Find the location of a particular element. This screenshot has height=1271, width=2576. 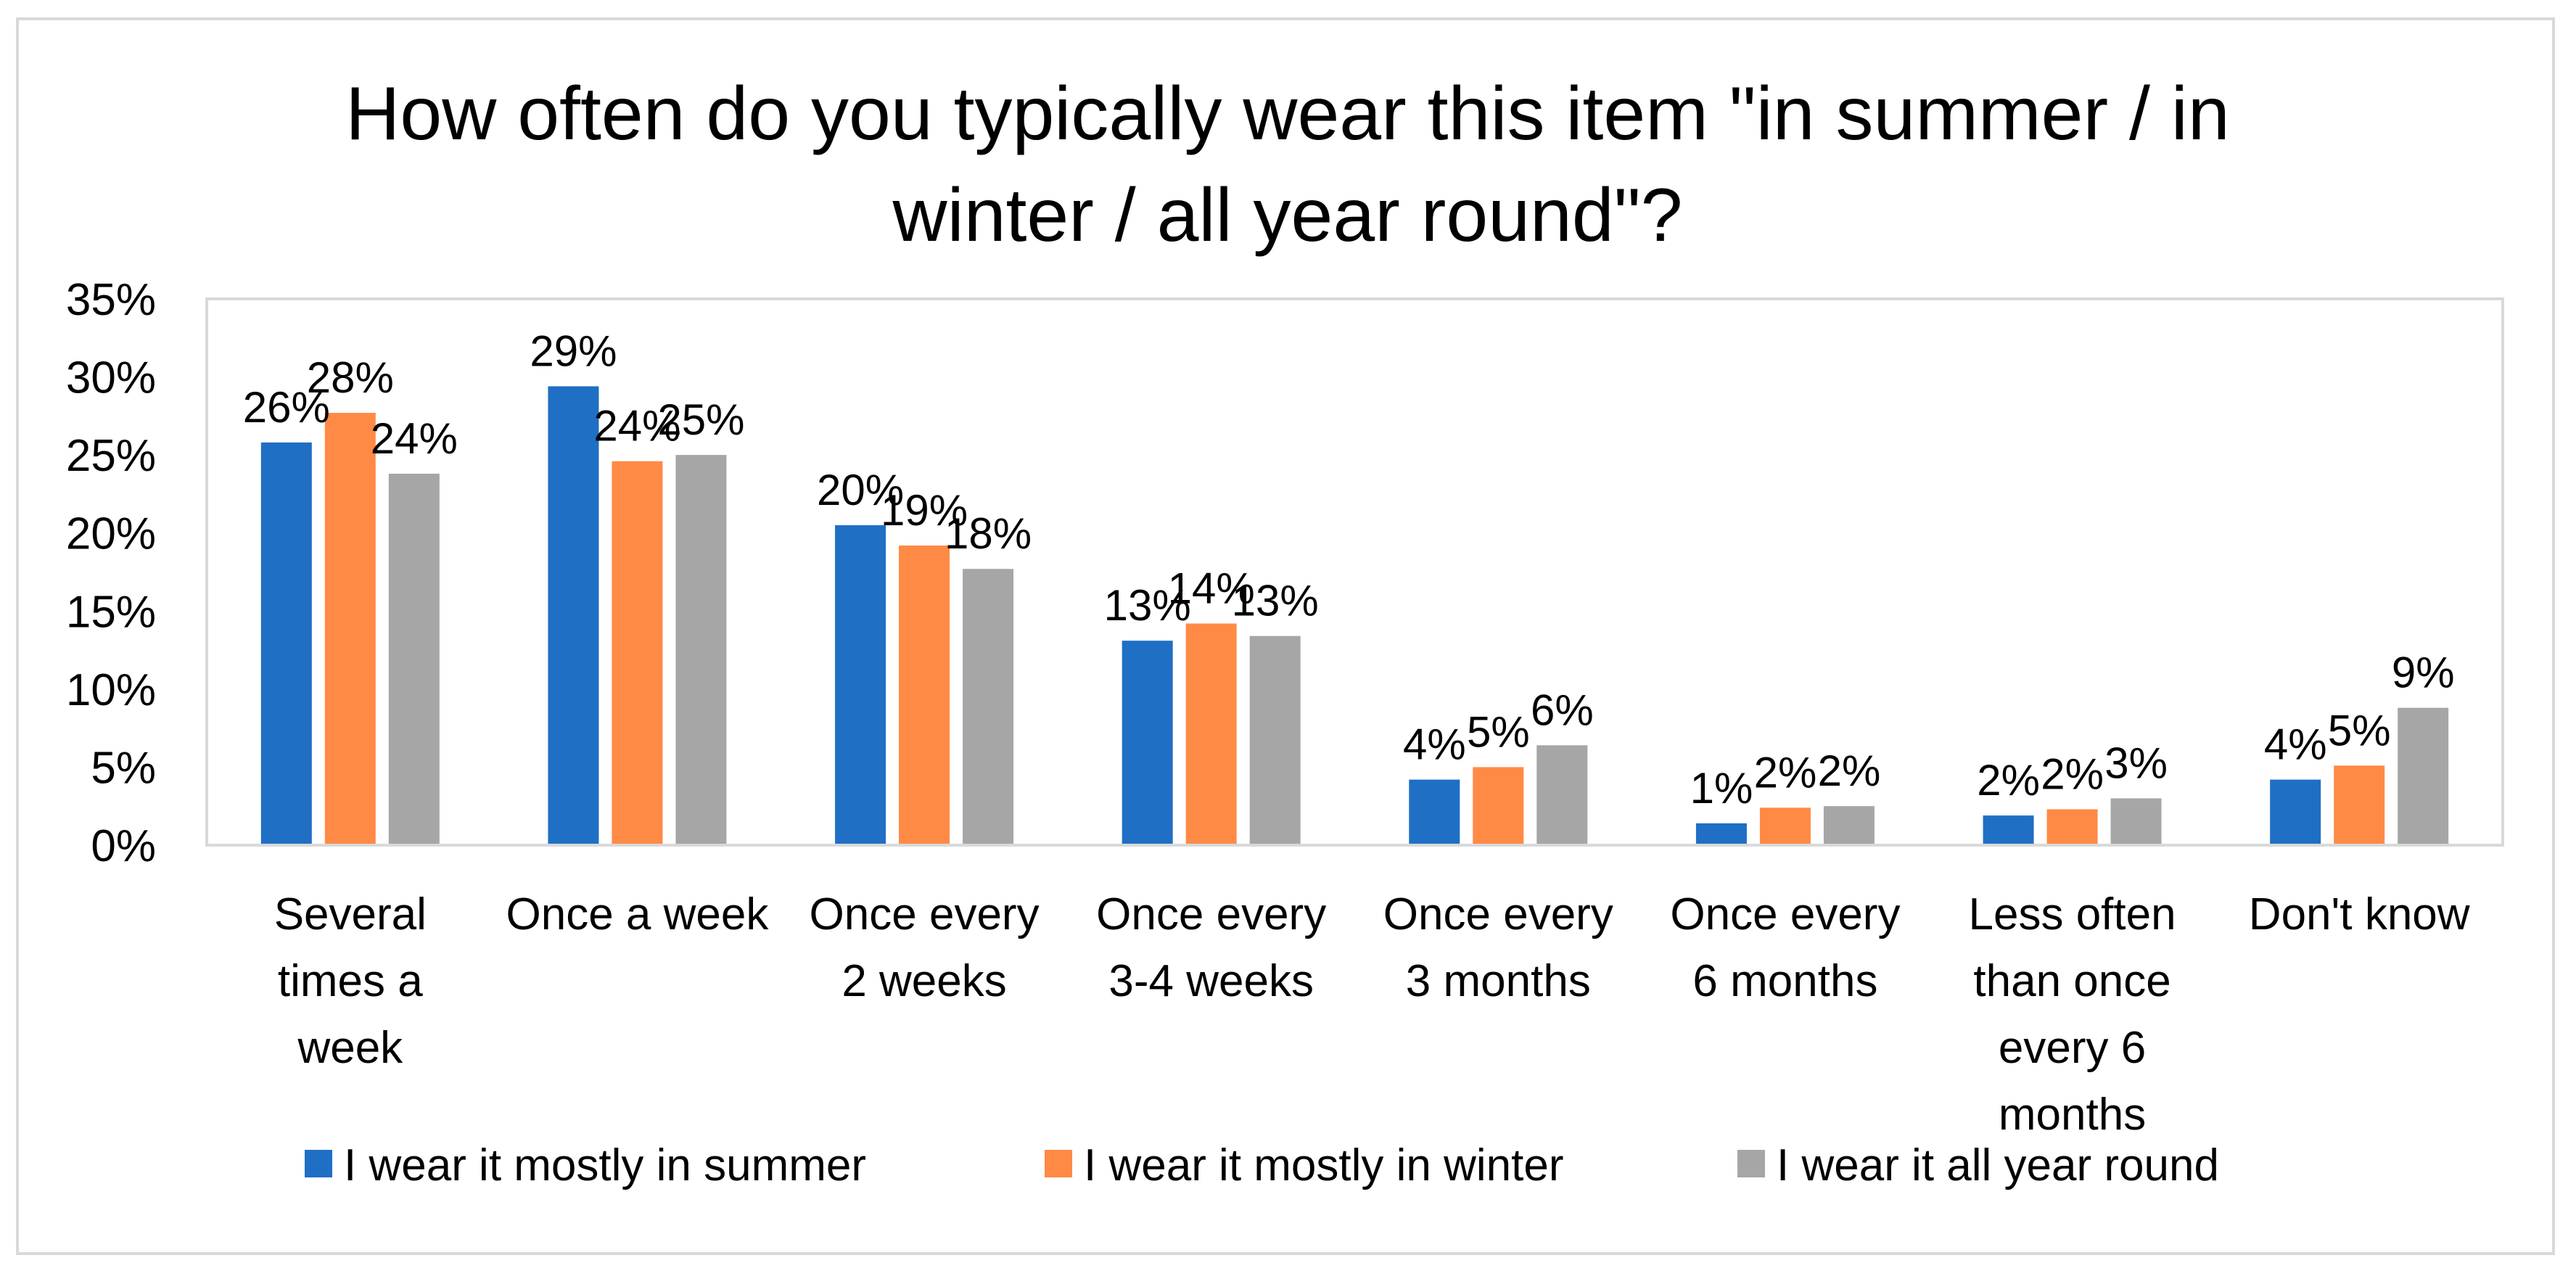

y-tick-label: 0% is located at coordinates (123, 846).